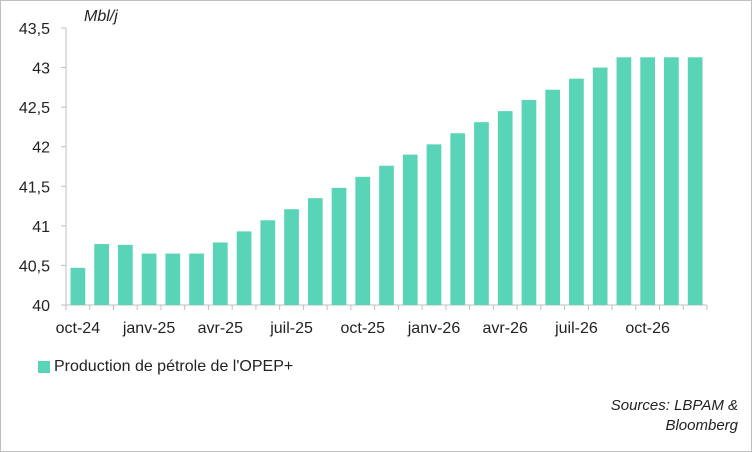 This screenshot has height=452, width=752. What do you see at coordinates (701, 425) in the screenshot?
I see `sources-line-2: Bloomberg` at bounding box center [701, 425].